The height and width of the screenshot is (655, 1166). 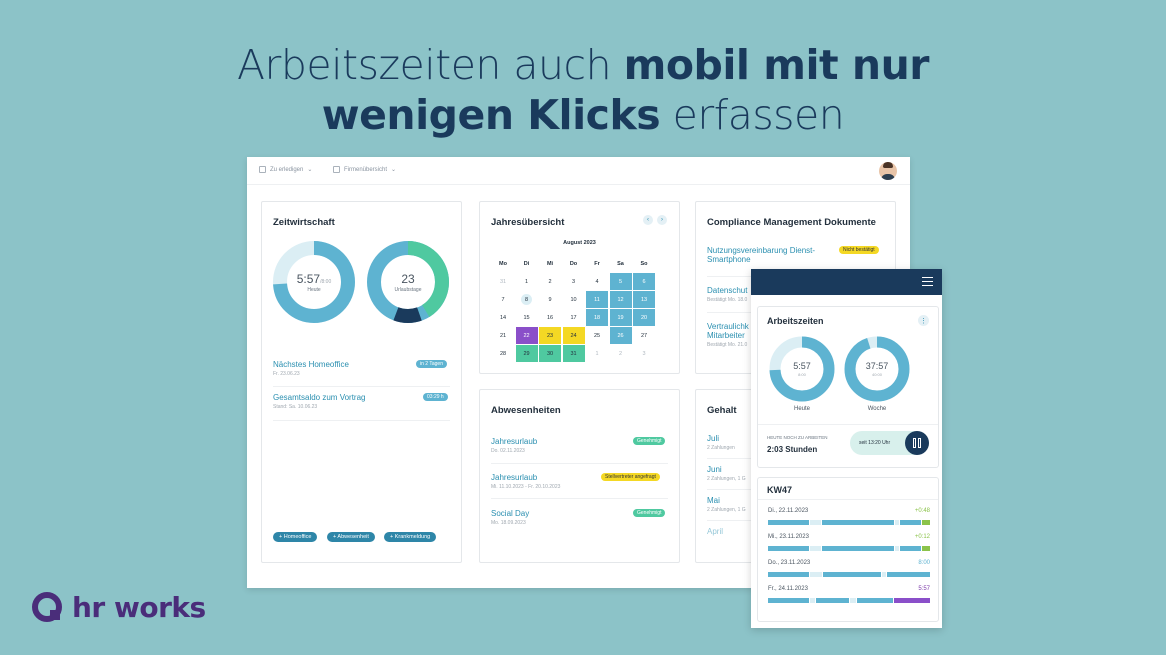 What do you see at coordinates (788, 589) in the screenshot?
I see `row-date: Fr., 24.11.2023` at bounding box center [788, 589].